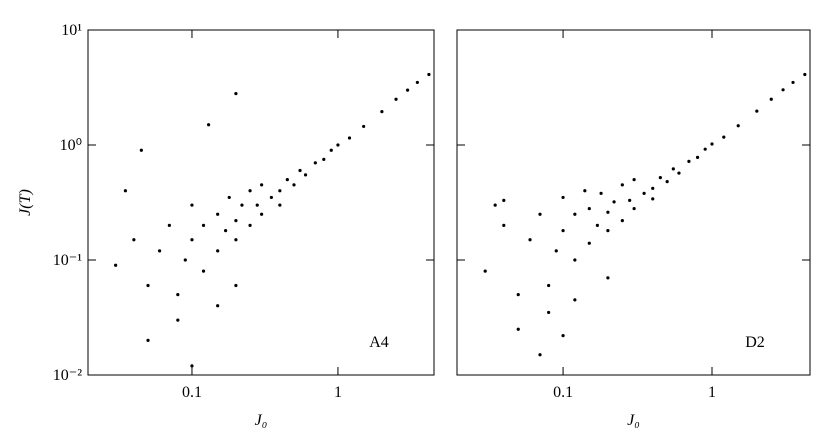 This screenshot has width=830, height=447. What do you see at coordinates (755, 342) in the screenshot?
I see `panel-label: D2` at bounding box center [755, 342].